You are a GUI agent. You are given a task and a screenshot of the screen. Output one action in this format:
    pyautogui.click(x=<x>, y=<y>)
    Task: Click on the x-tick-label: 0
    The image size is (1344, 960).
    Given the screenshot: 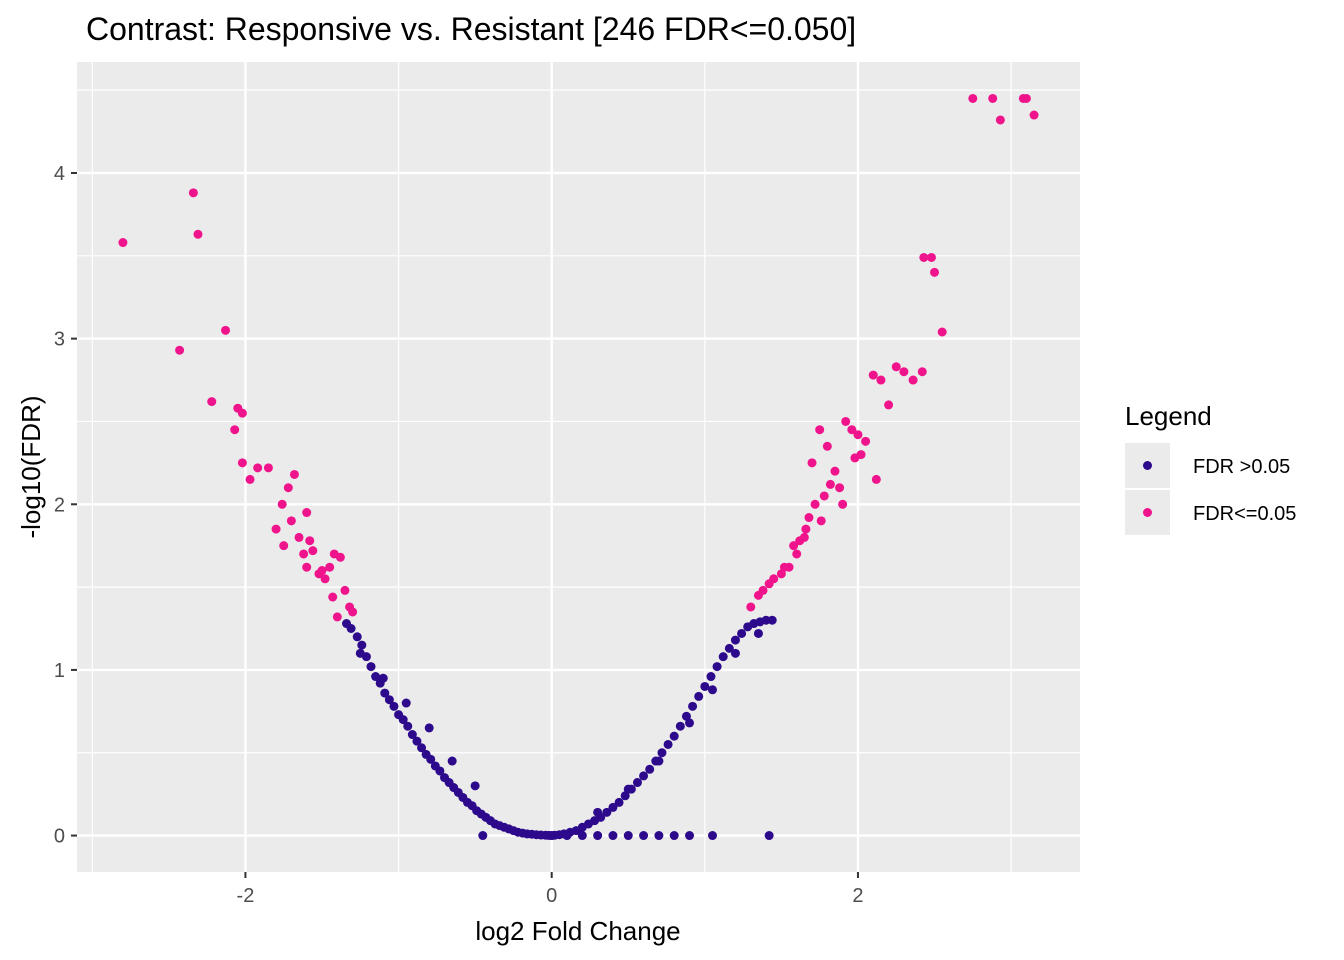 What is the action you would take?
    pyautogui.click(x=551, y=896)
    